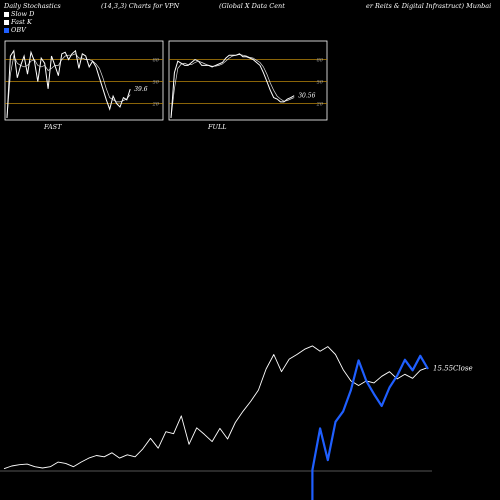 The image size is (500, 500). I want to click on legend: Slow D Fast K OBV, so click(19, 22).